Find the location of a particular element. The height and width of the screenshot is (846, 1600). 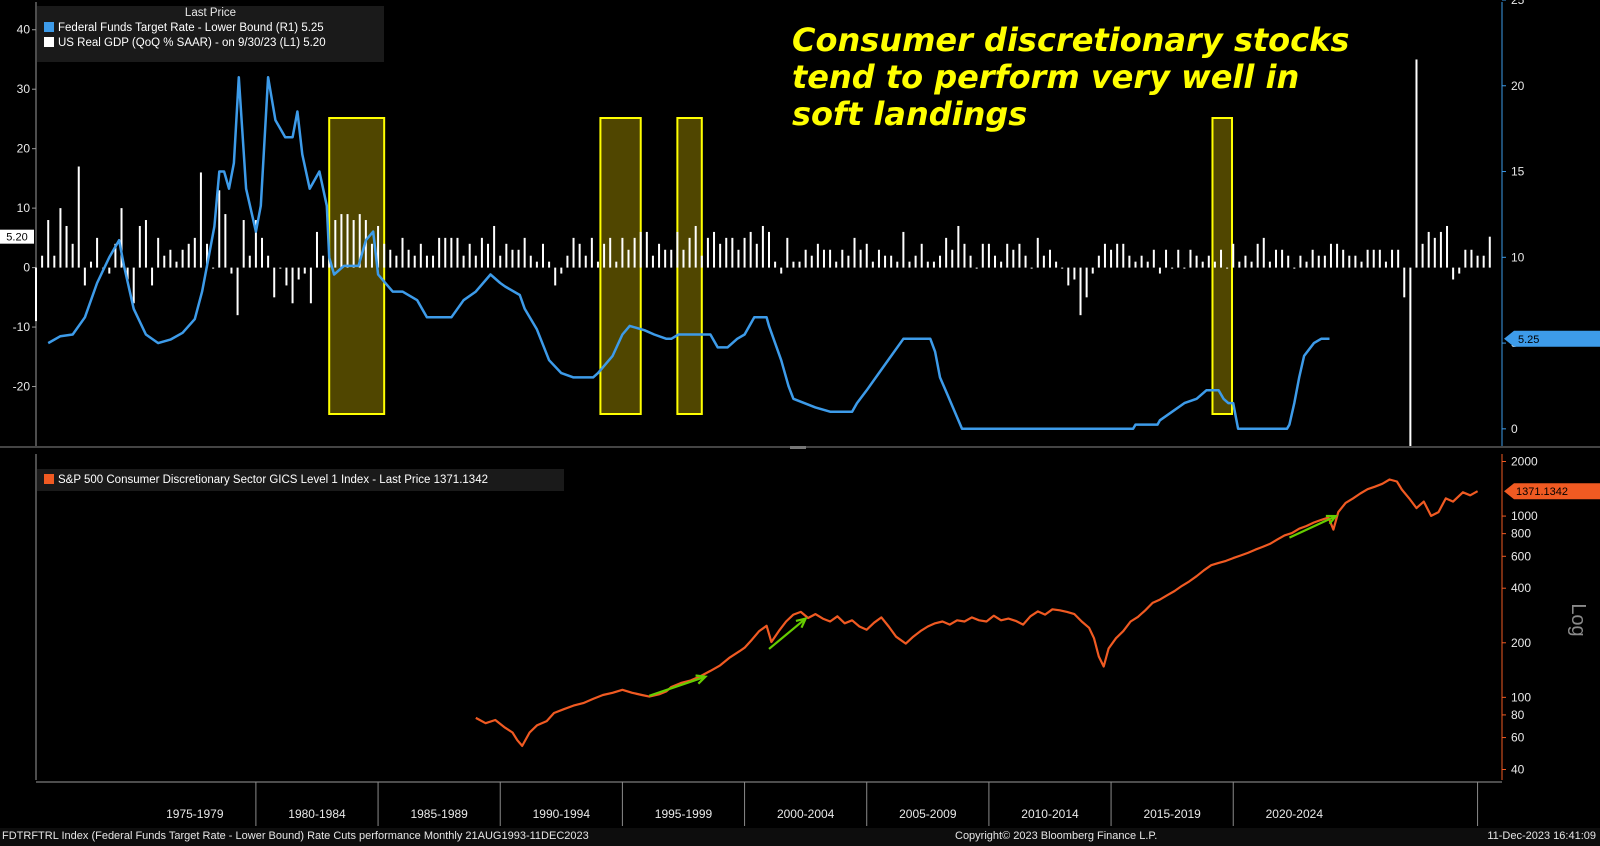

footer-center: Copyright© 2023 Bloomberg Finance L.P. is located at coordinates (1056, 836).